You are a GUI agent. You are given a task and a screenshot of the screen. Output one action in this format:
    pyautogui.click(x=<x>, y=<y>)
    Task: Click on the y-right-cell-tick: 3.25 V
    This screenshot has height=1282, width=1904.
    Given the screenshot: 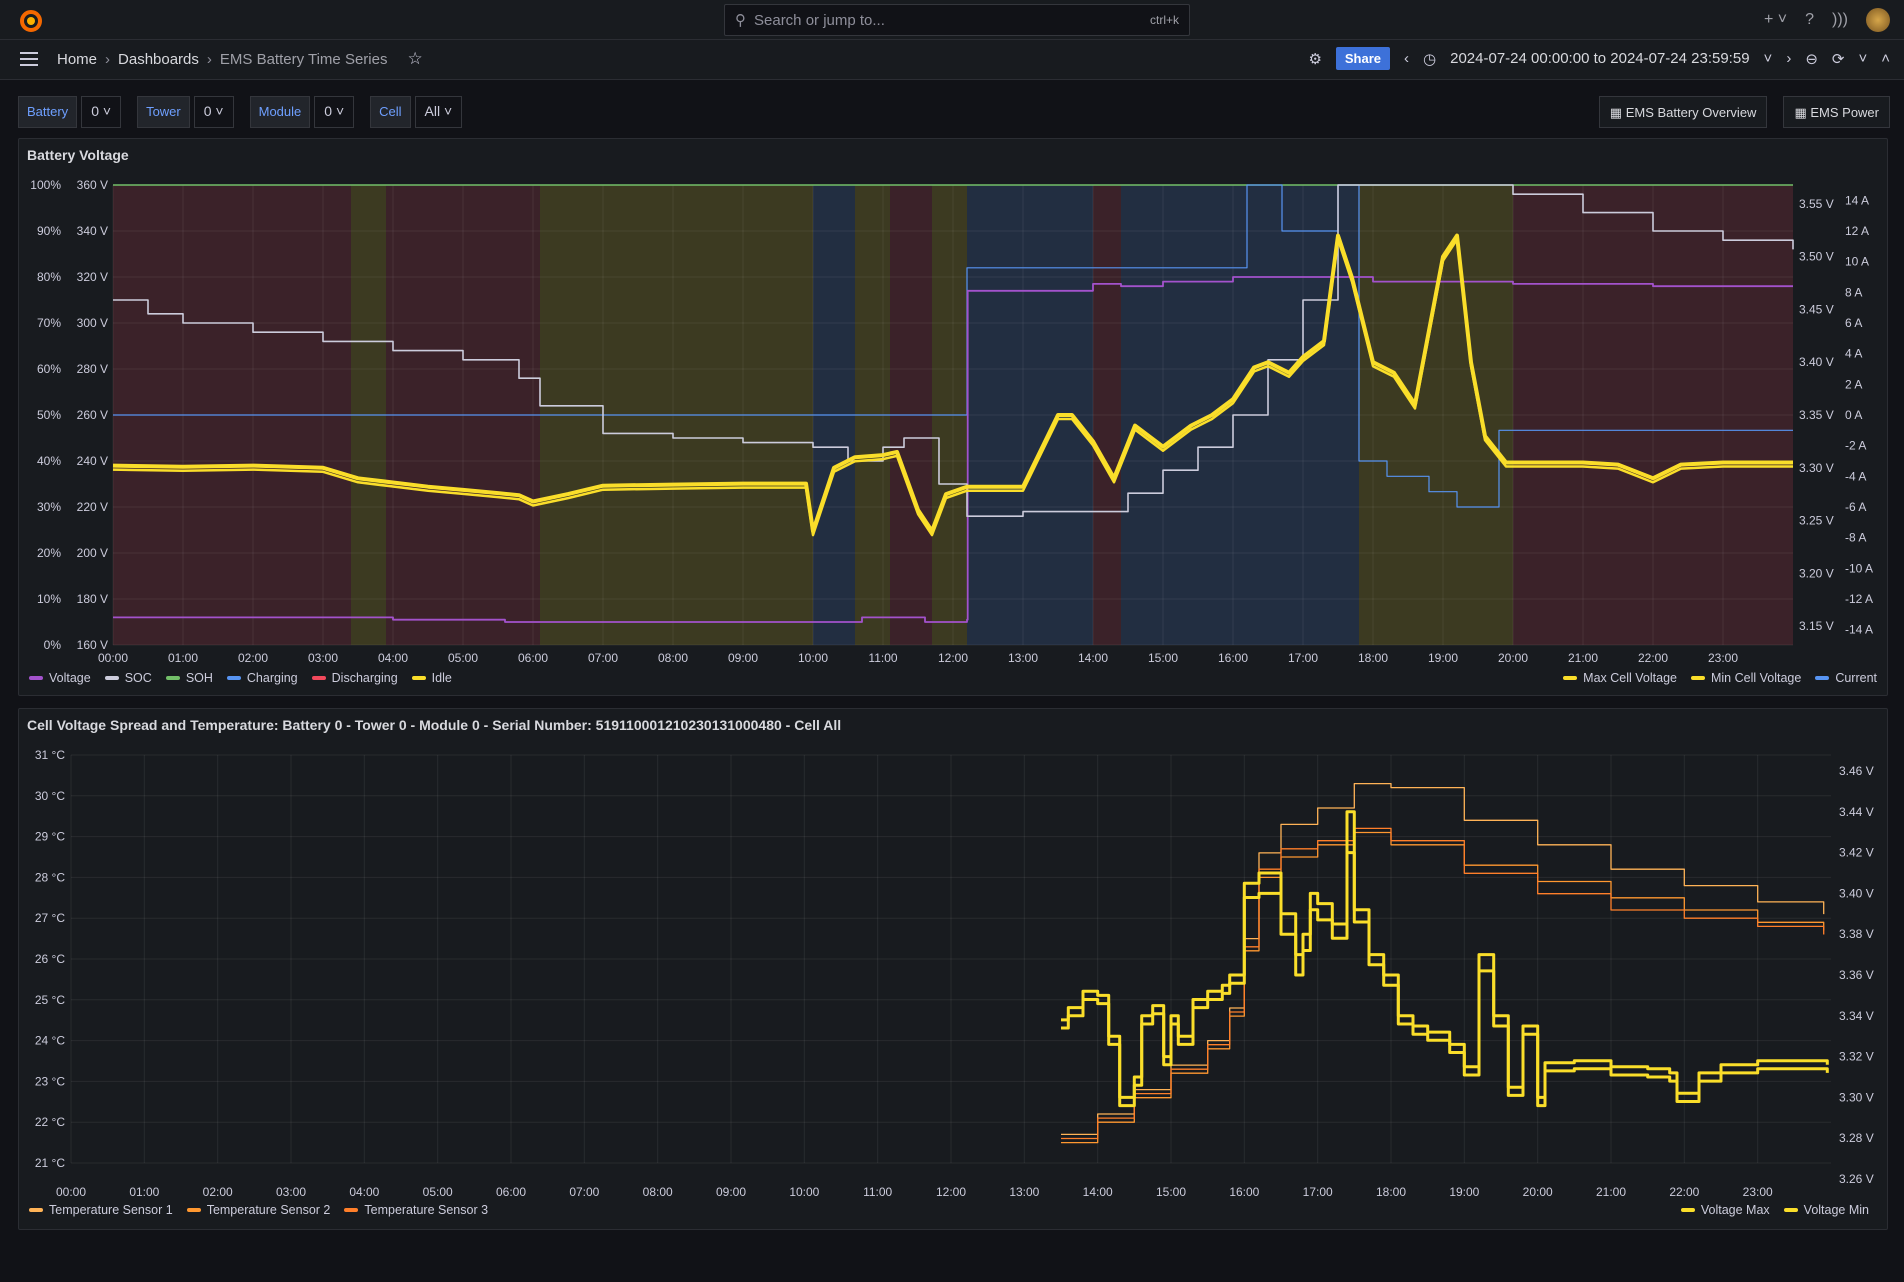 What is the action you would take?
    pyautogui.click(x=1816, y=521)
    